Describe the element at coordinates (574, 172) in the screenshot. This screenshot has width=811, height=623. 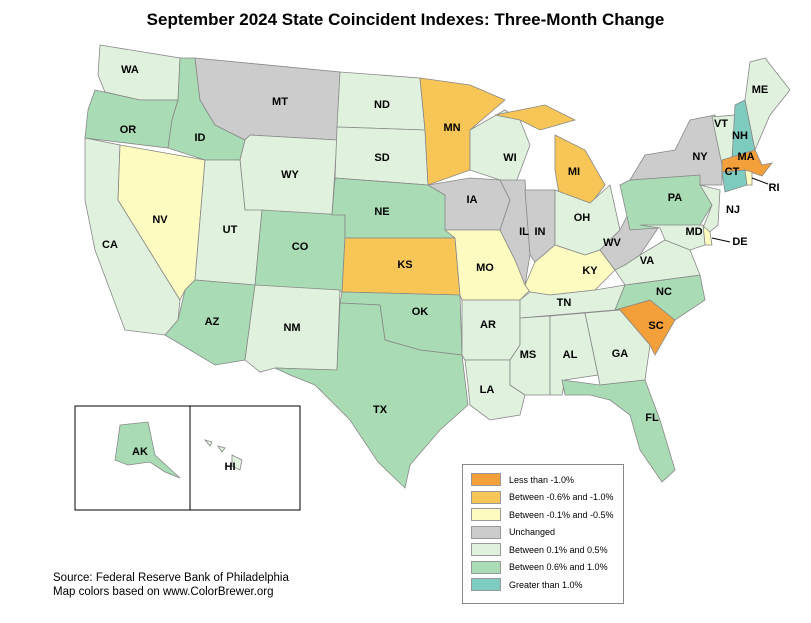
I see `state-label-mi: MI` at that location.